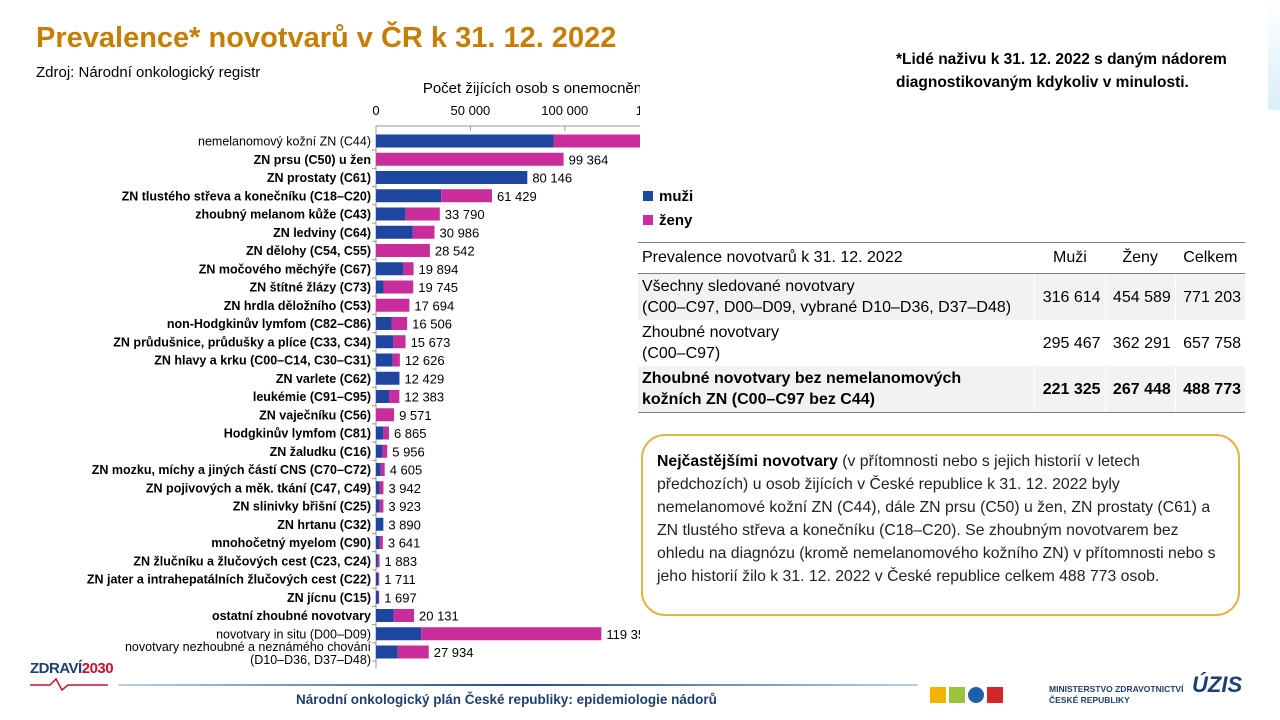 The width and height of the screenshot is (1280, 720). I want to click on row-label-line: Všechny sledované novotvary, so click(748, 286).